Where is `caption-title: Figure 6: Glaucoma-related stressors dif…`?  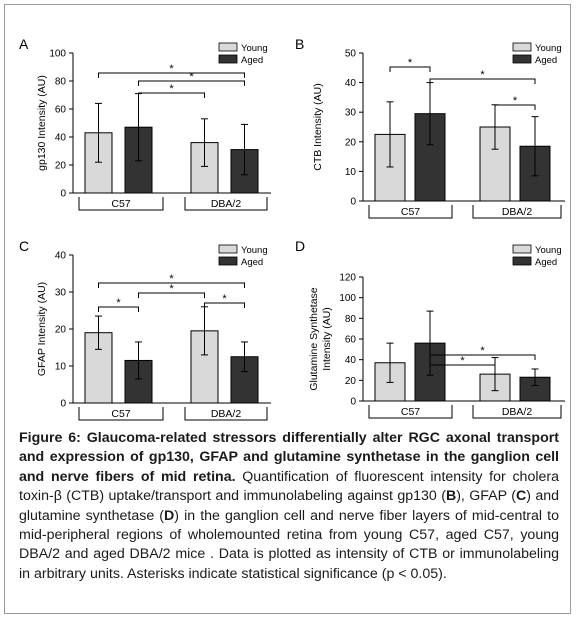
caption-title: Figure 6: Glaucoma-related stressors dif… is located at coordinates (289, 457).